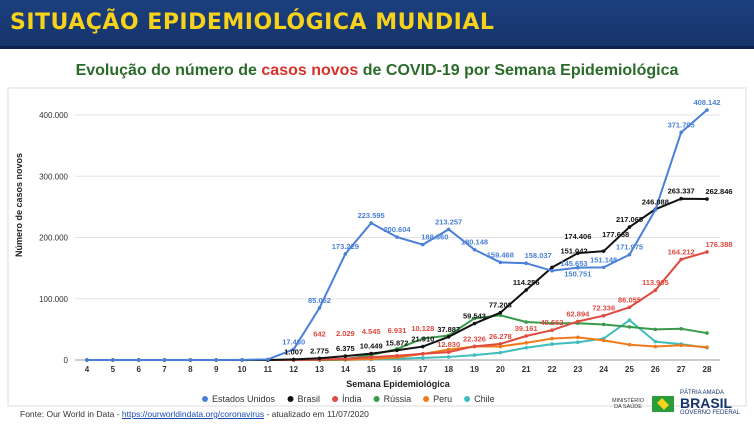  What do you see at coordinates (577, 274) in the screenshot?
I see `data-label: 150.751` at bounding box center [577, 274].